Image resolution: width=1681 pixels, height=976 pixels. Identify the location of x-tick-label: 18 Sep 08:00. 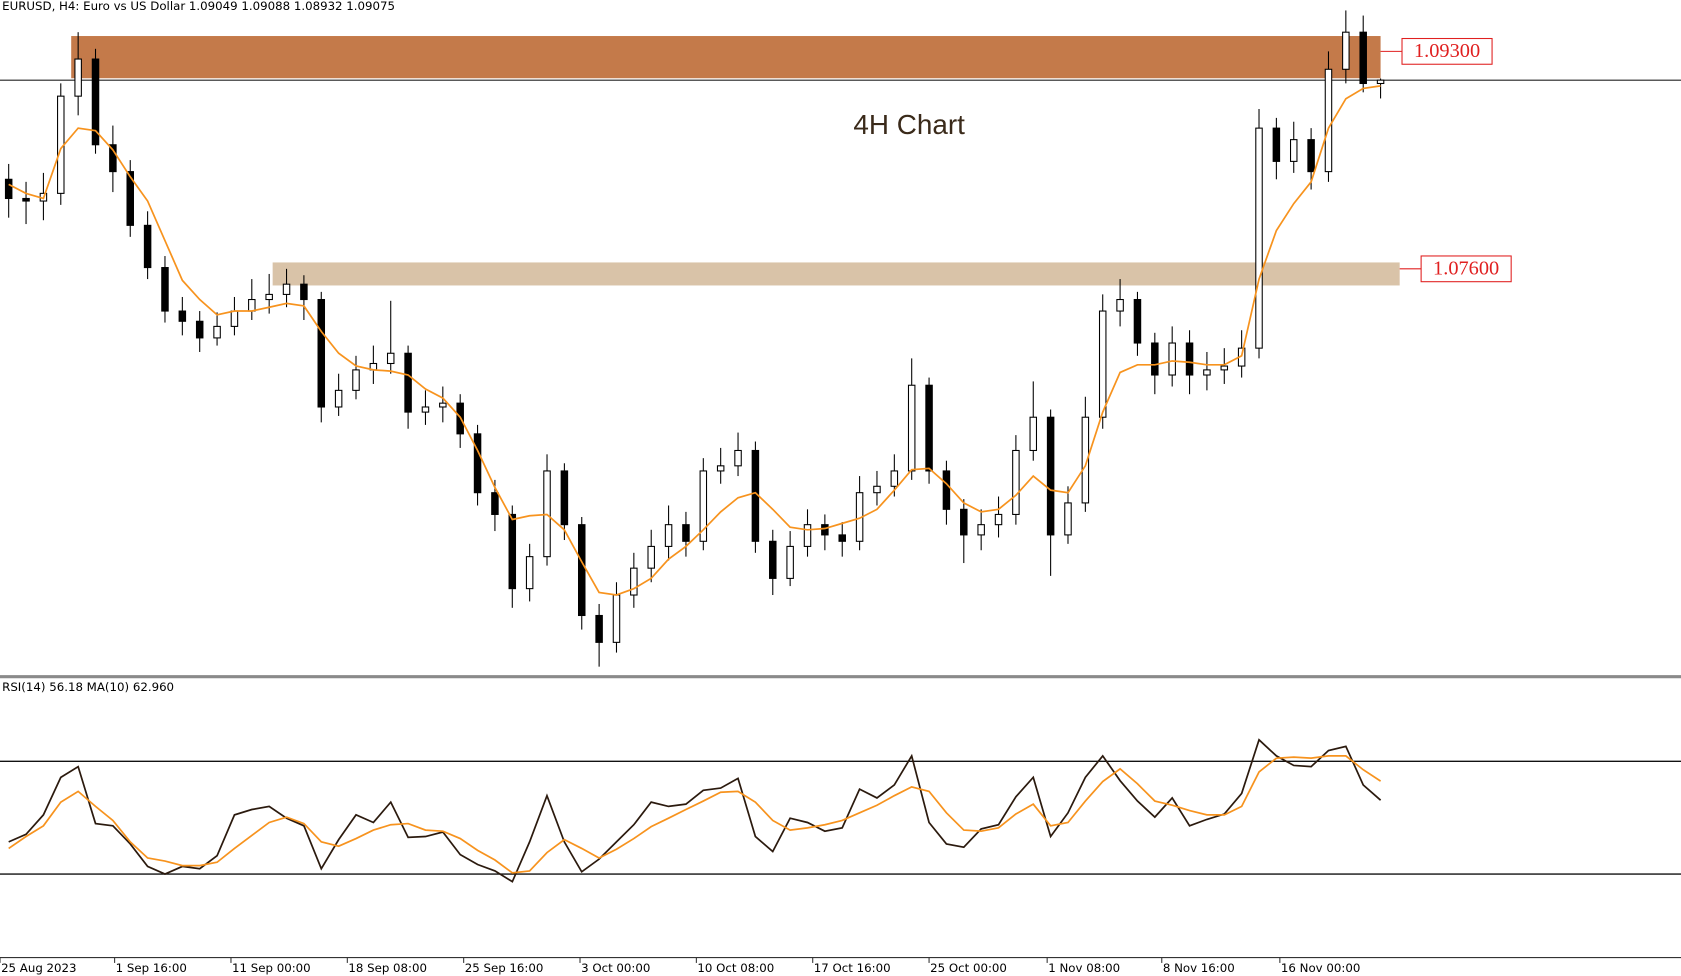
(387, 968).